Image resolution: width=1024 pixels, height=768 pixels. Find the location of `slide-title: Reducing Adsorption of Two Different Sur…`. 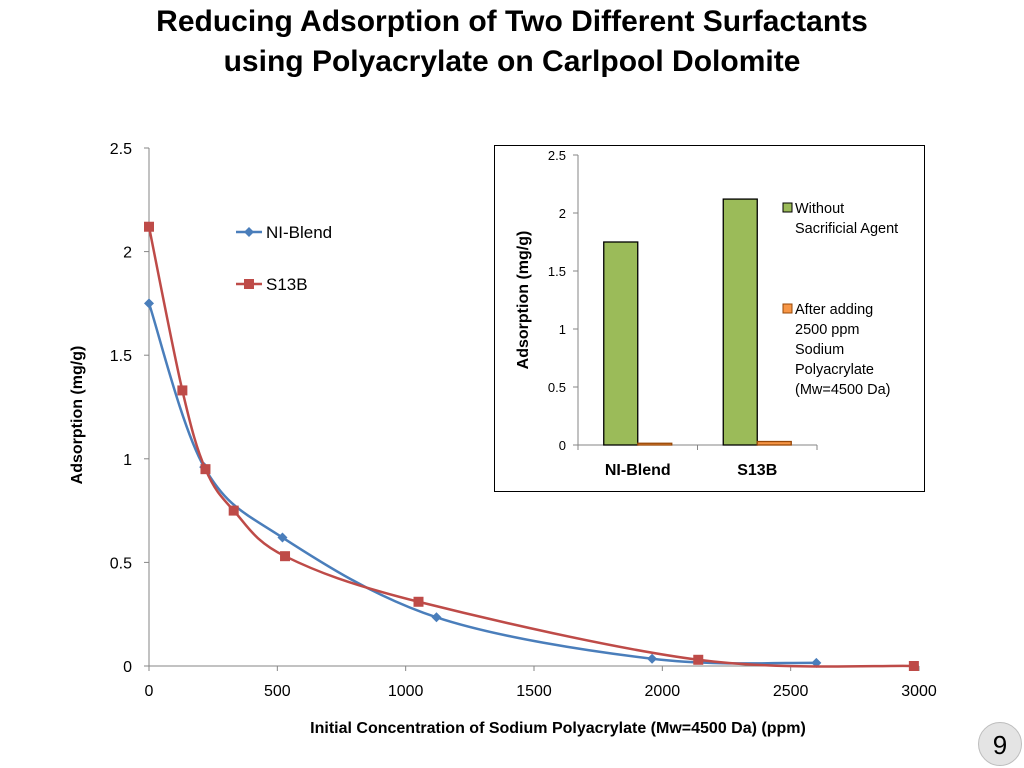

slide-title: Reducing Adsorption of Two Different Sur… is located at coordinates (512, 42).